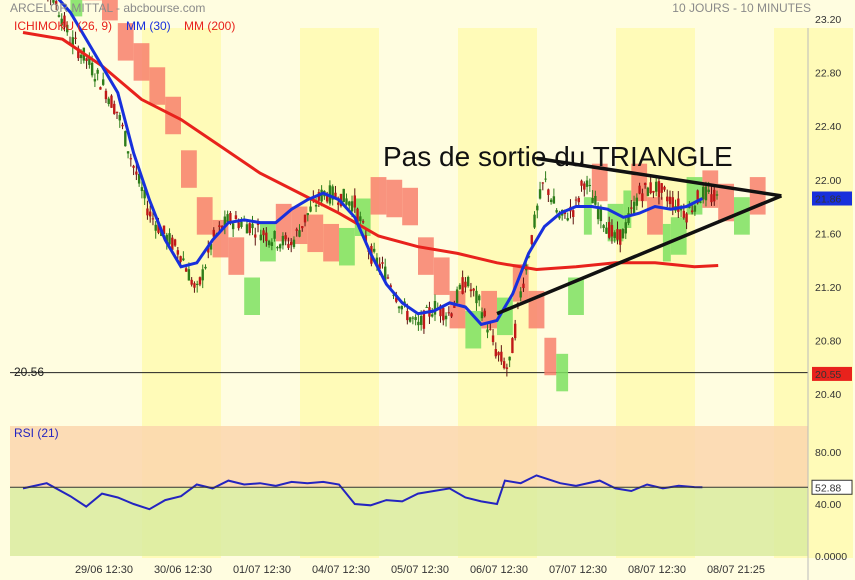  What do you see at coordinates (828, 234) in the screenshot?
I see `y-tick-label: 21.60` at bounding box center [828, 234].